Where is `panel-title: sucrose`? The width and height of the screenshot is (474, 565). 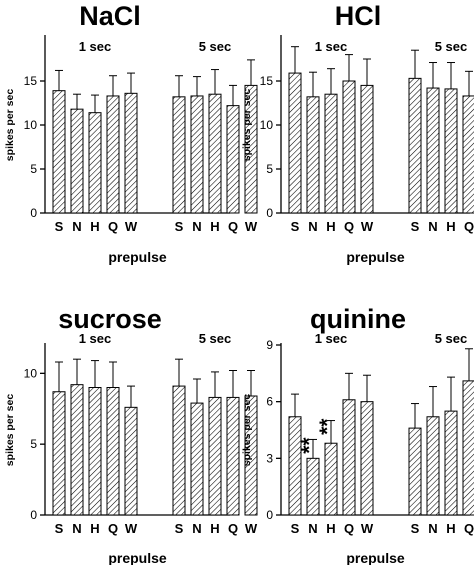 panel-title: sucrose is located at coordinates (110, 319).